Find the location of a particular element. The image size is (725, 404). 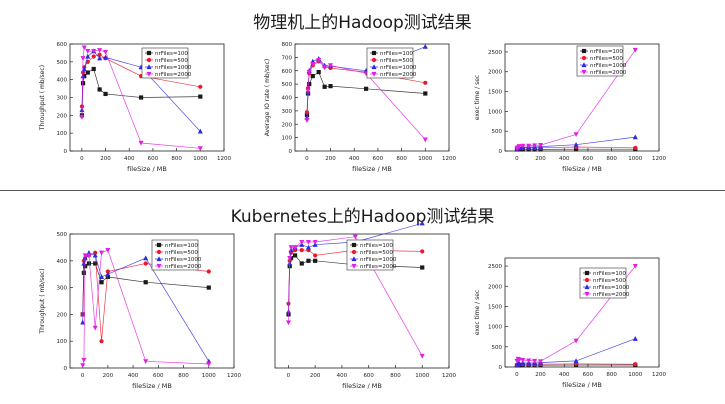

y-axis-label: Average IO rate ( mb/sec) is located at coordinates (267, 97).